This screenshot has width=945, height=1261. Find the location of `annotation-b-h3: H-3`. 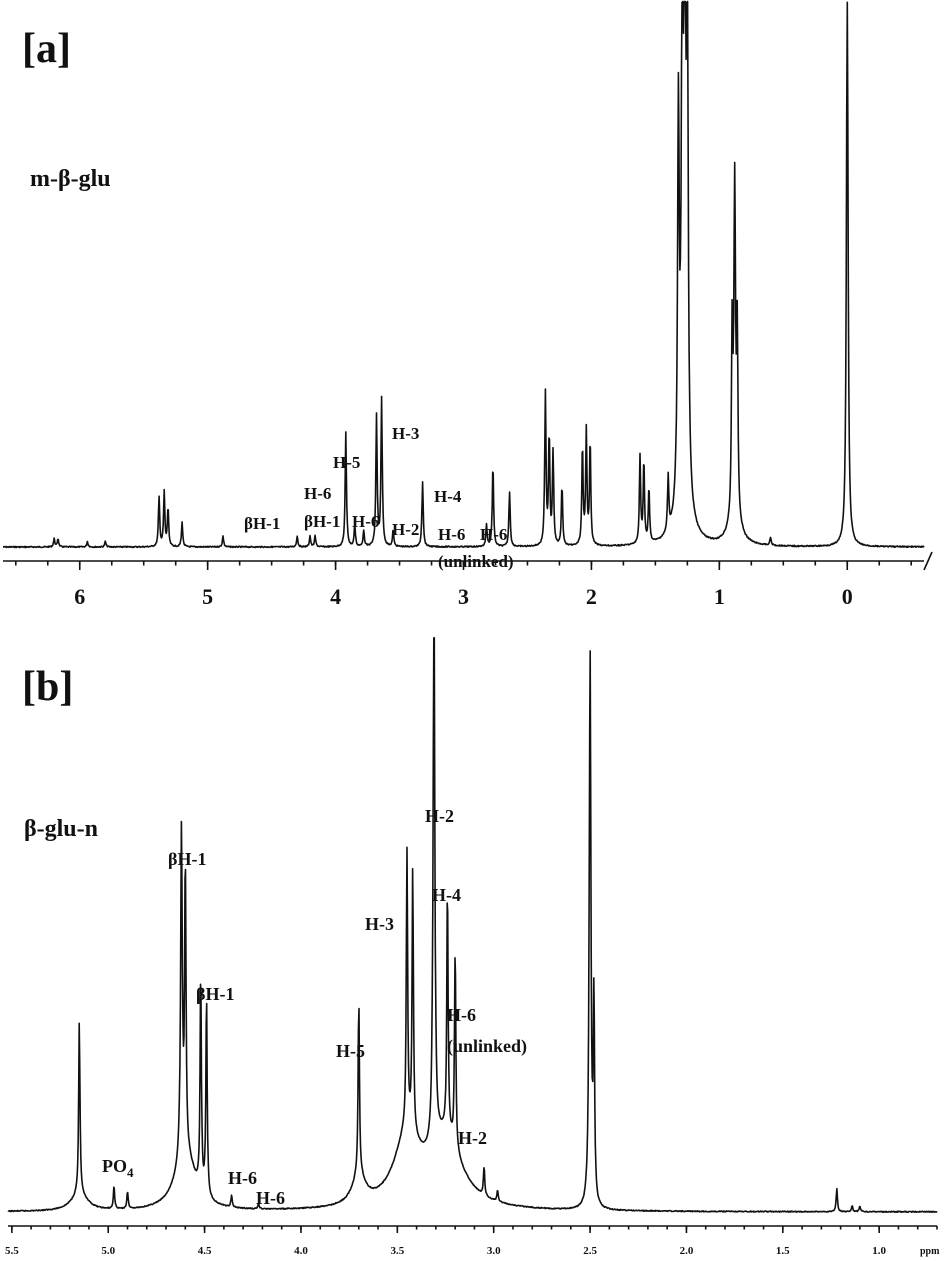

annotation-b-h3: H-3 is located at coordinates (379, 924).